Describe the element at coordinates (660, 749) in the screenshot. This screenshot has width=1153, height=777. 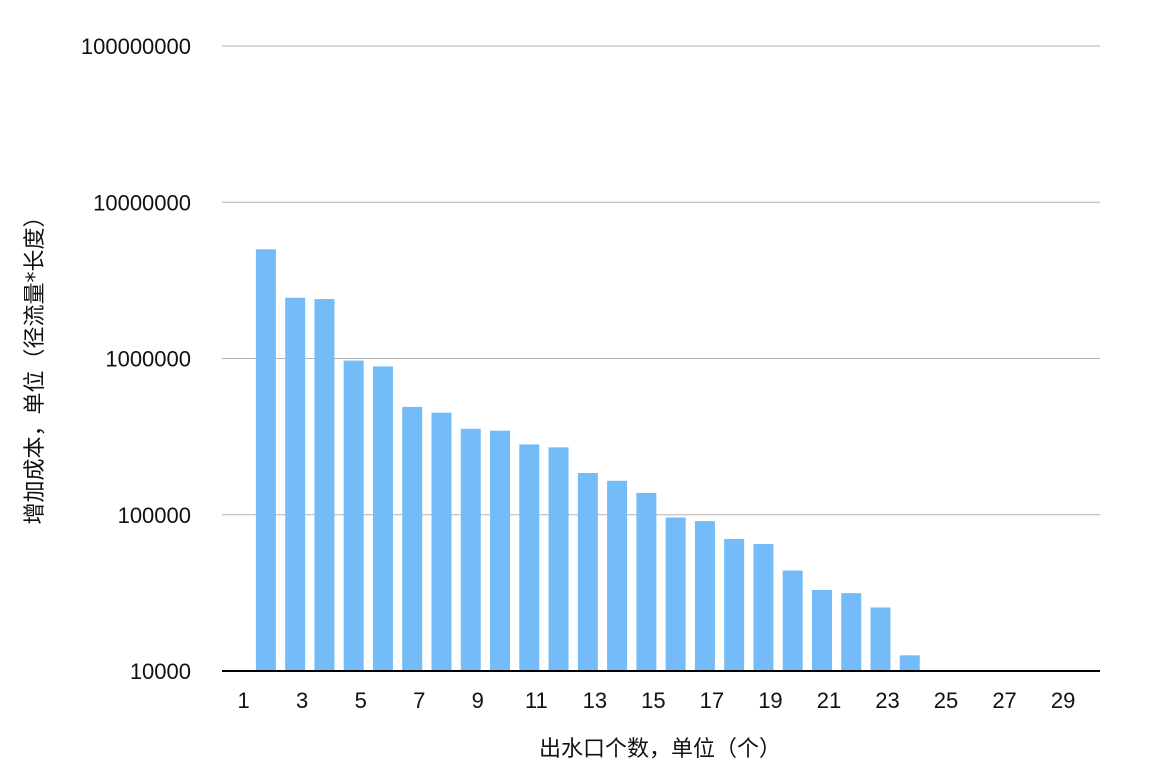
I see `x-axis-title: 出水口个数，单位（个）` at that location.